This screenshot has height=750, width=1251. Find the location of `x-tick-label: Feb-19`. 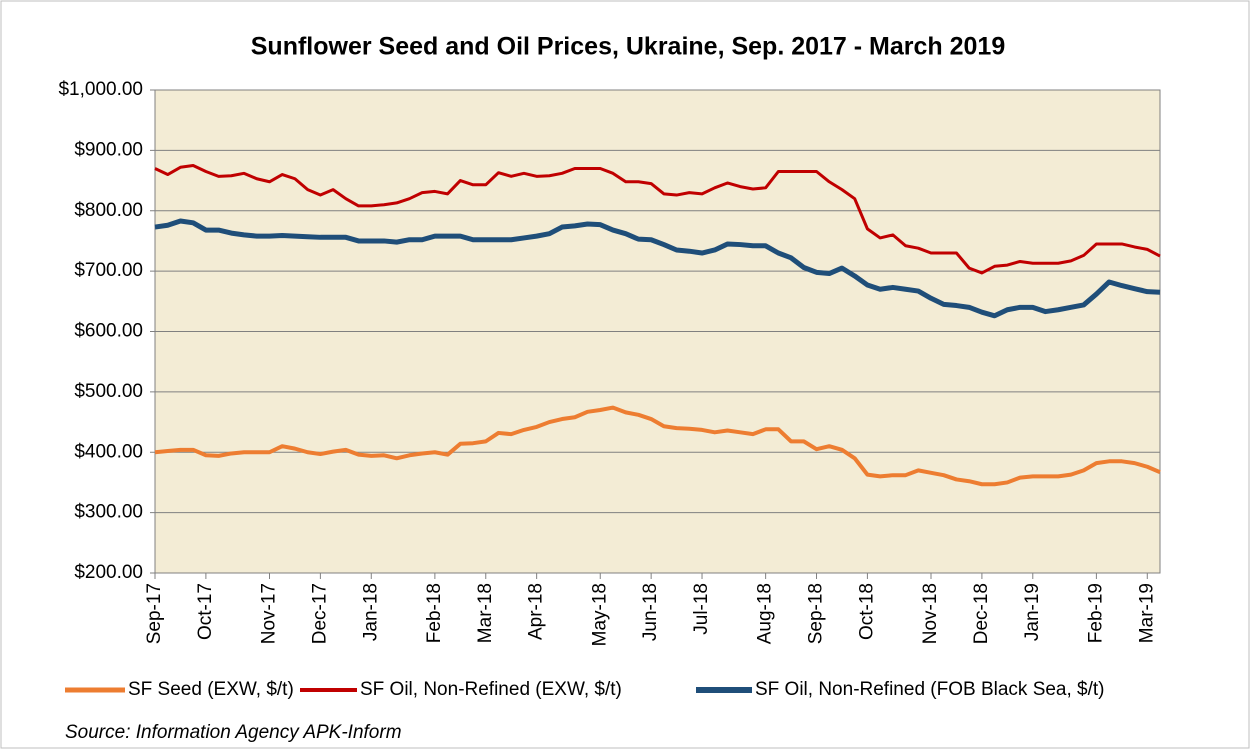

x-tick-label: Feb-19 is located at coordinates (1095, 613).